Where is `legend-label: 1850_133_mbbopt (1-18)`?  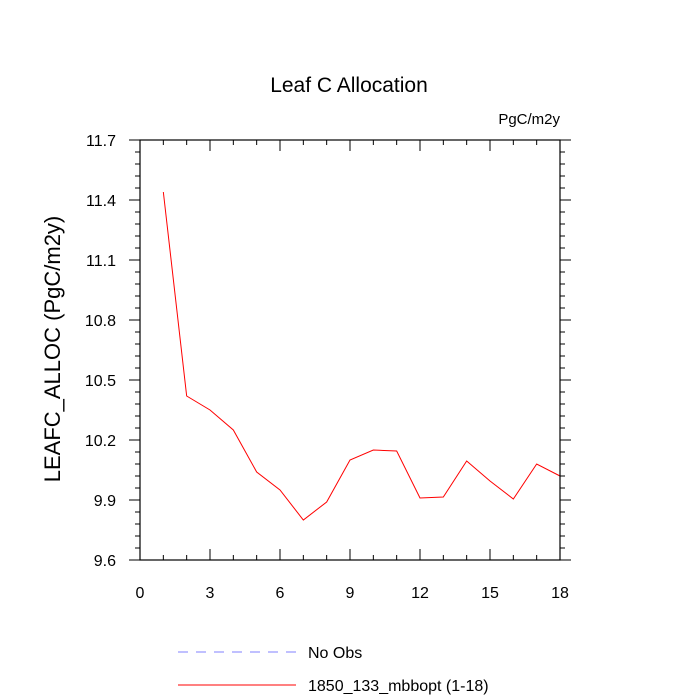
legend-label: 1850_133_mbbopt (1-18) is located at coordinates (398, 686).